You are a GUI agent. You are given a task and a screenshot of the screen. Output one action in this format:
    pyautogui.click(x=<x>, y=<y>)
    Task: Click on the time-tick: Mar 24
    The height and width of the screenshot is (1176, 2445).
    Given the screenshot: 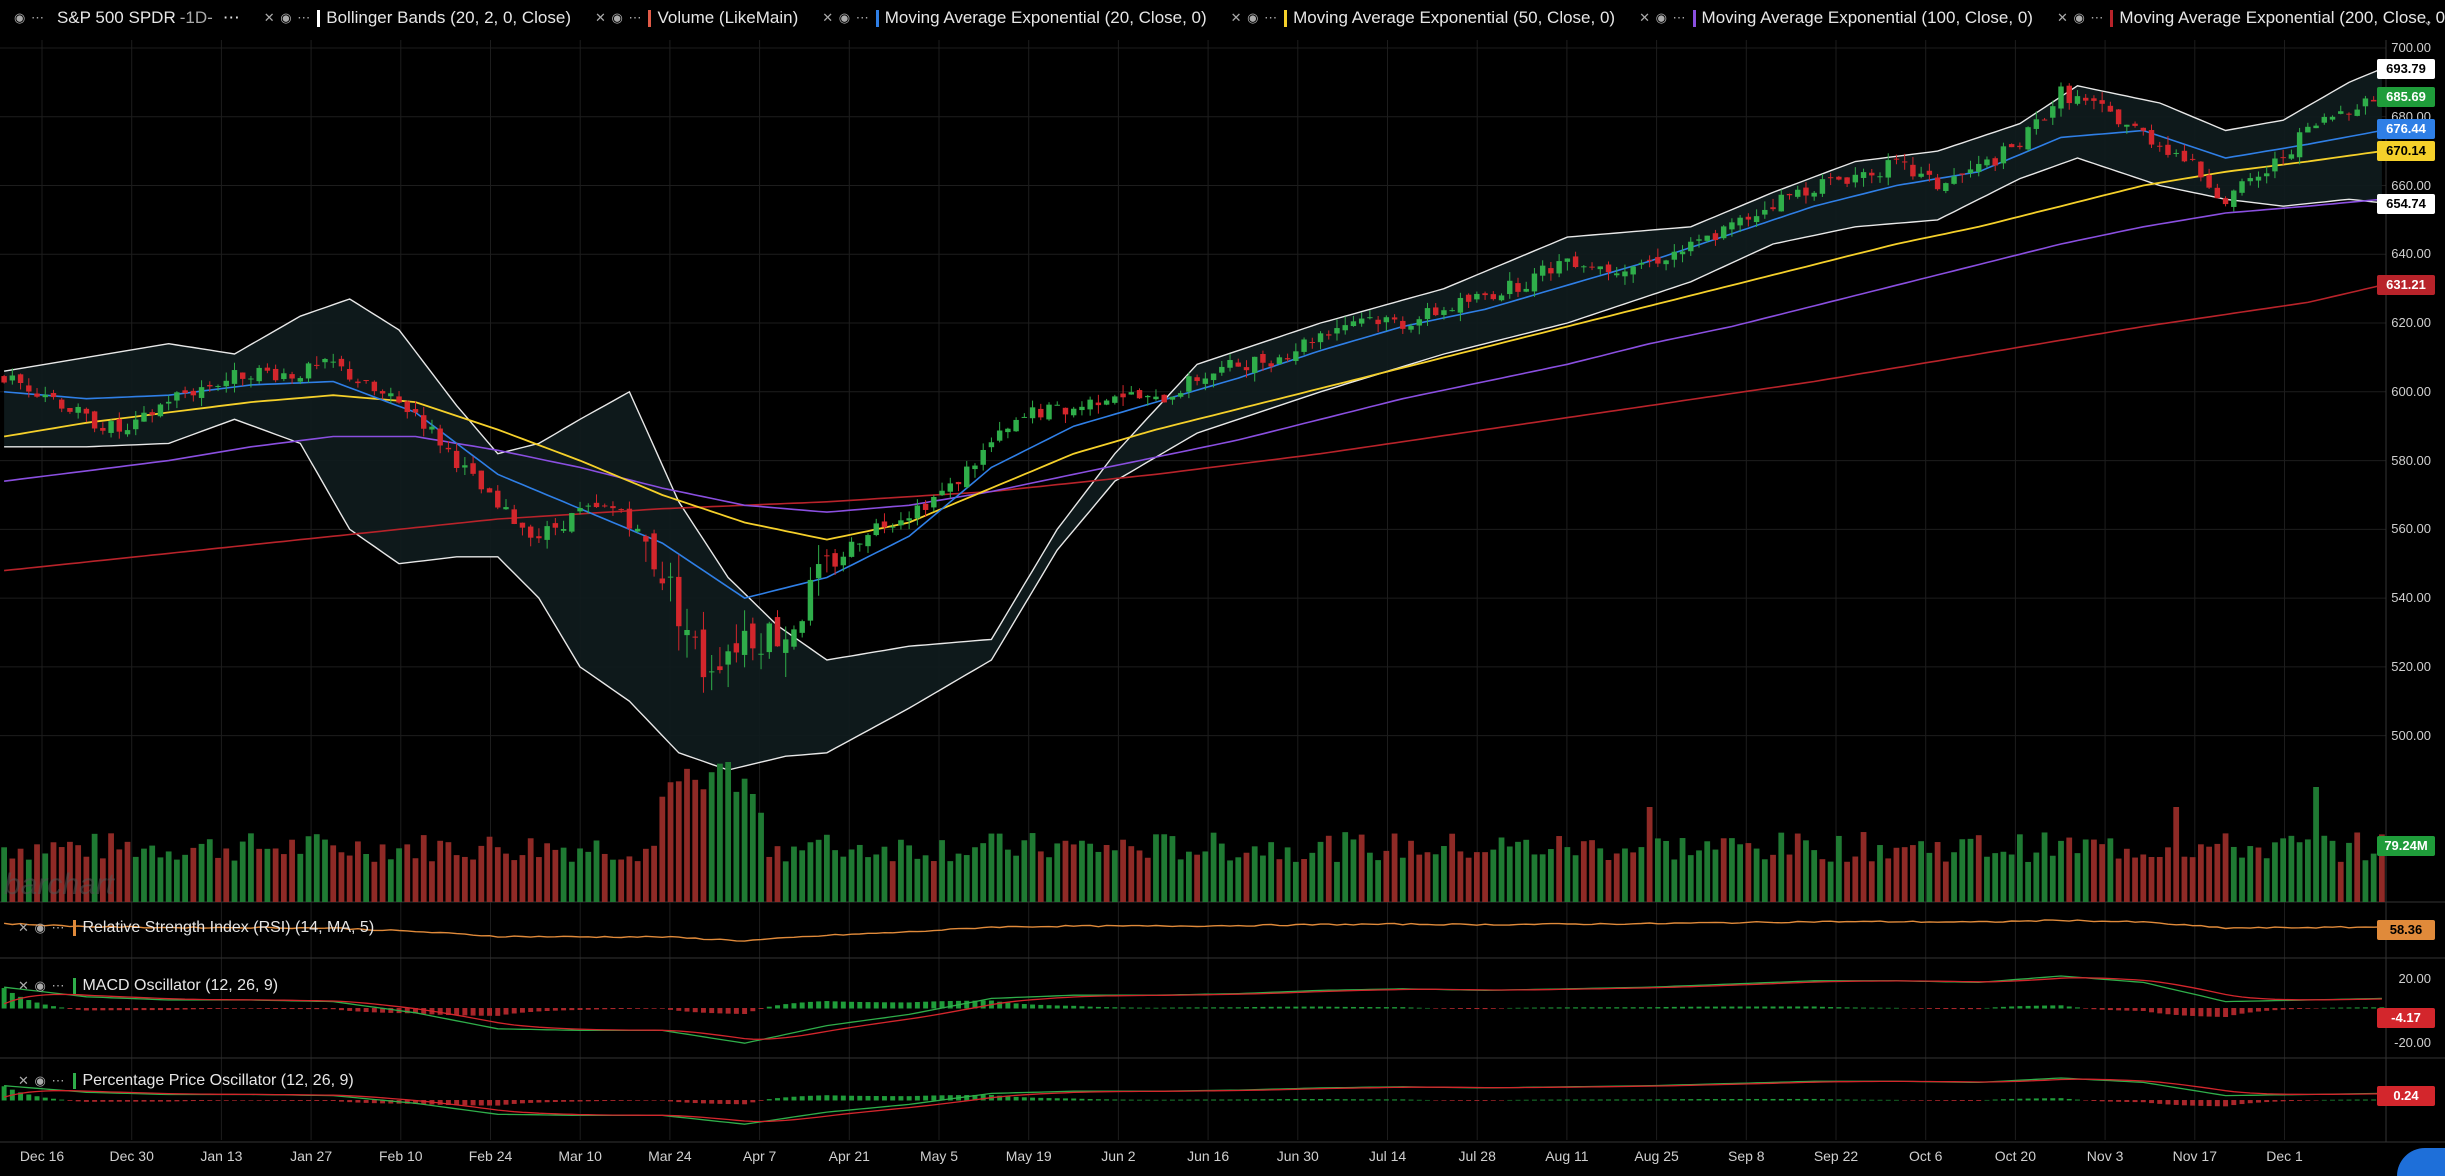 What is the action you would take?
    pyautogui.click(x=670, y=1156)
    